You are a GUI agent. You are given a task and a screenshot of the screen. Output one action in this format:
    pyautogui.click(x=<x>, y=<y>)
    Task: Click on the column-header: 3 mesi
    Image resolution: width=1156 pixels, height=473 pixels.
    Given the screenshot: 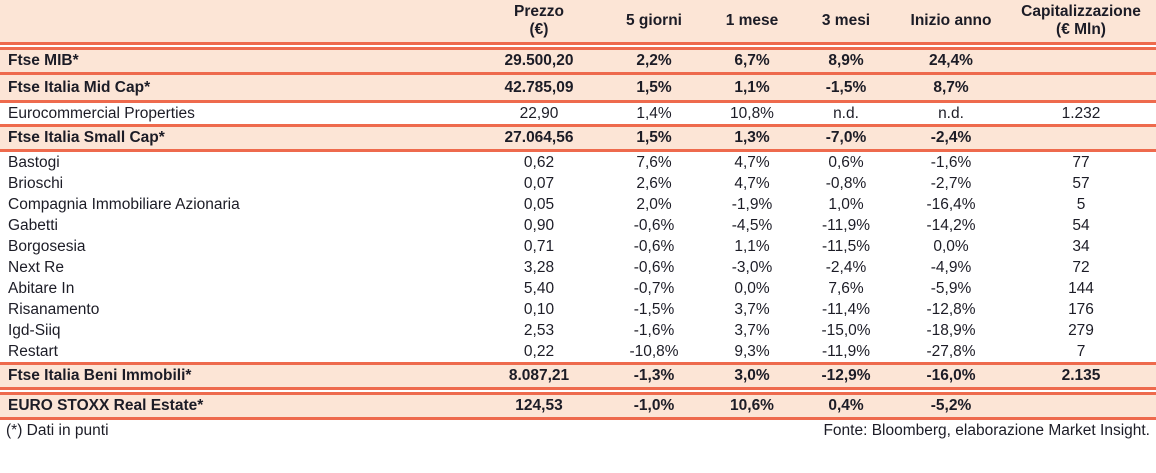 What is the action you would take?
    pyautogui.click(x=846, y=21)
    